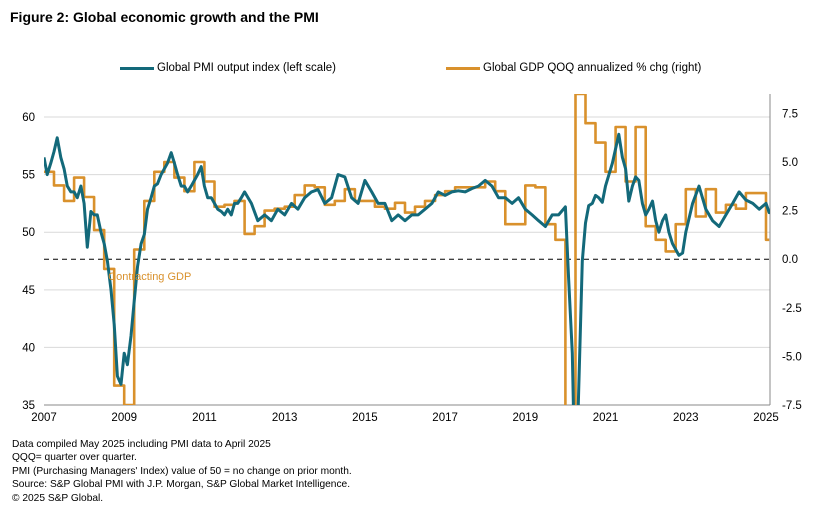 This screenshot has height=516, width=815. Describe the element at coordinates (28, 406) in the screenshot. I see `y-left-tick-label: 35` at that location.